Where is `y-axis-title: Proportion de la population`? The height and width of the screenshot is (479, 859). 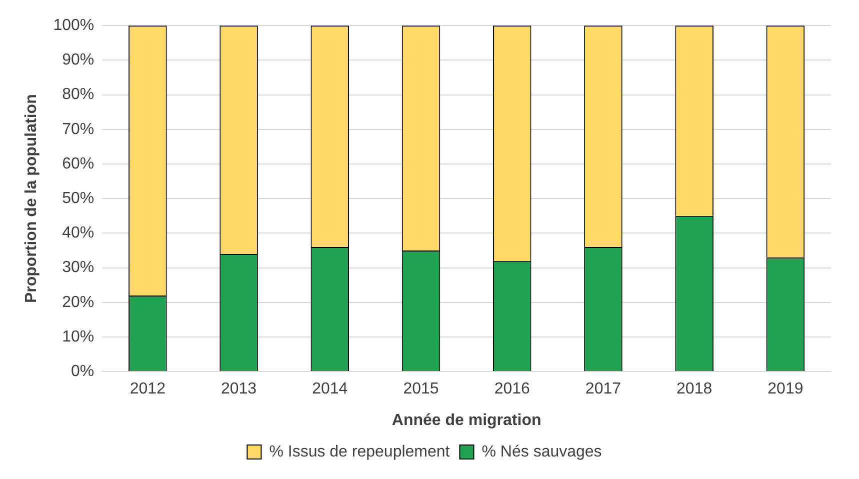 y-axis-title: Proportion de la population is located at coordinates (31, 199).